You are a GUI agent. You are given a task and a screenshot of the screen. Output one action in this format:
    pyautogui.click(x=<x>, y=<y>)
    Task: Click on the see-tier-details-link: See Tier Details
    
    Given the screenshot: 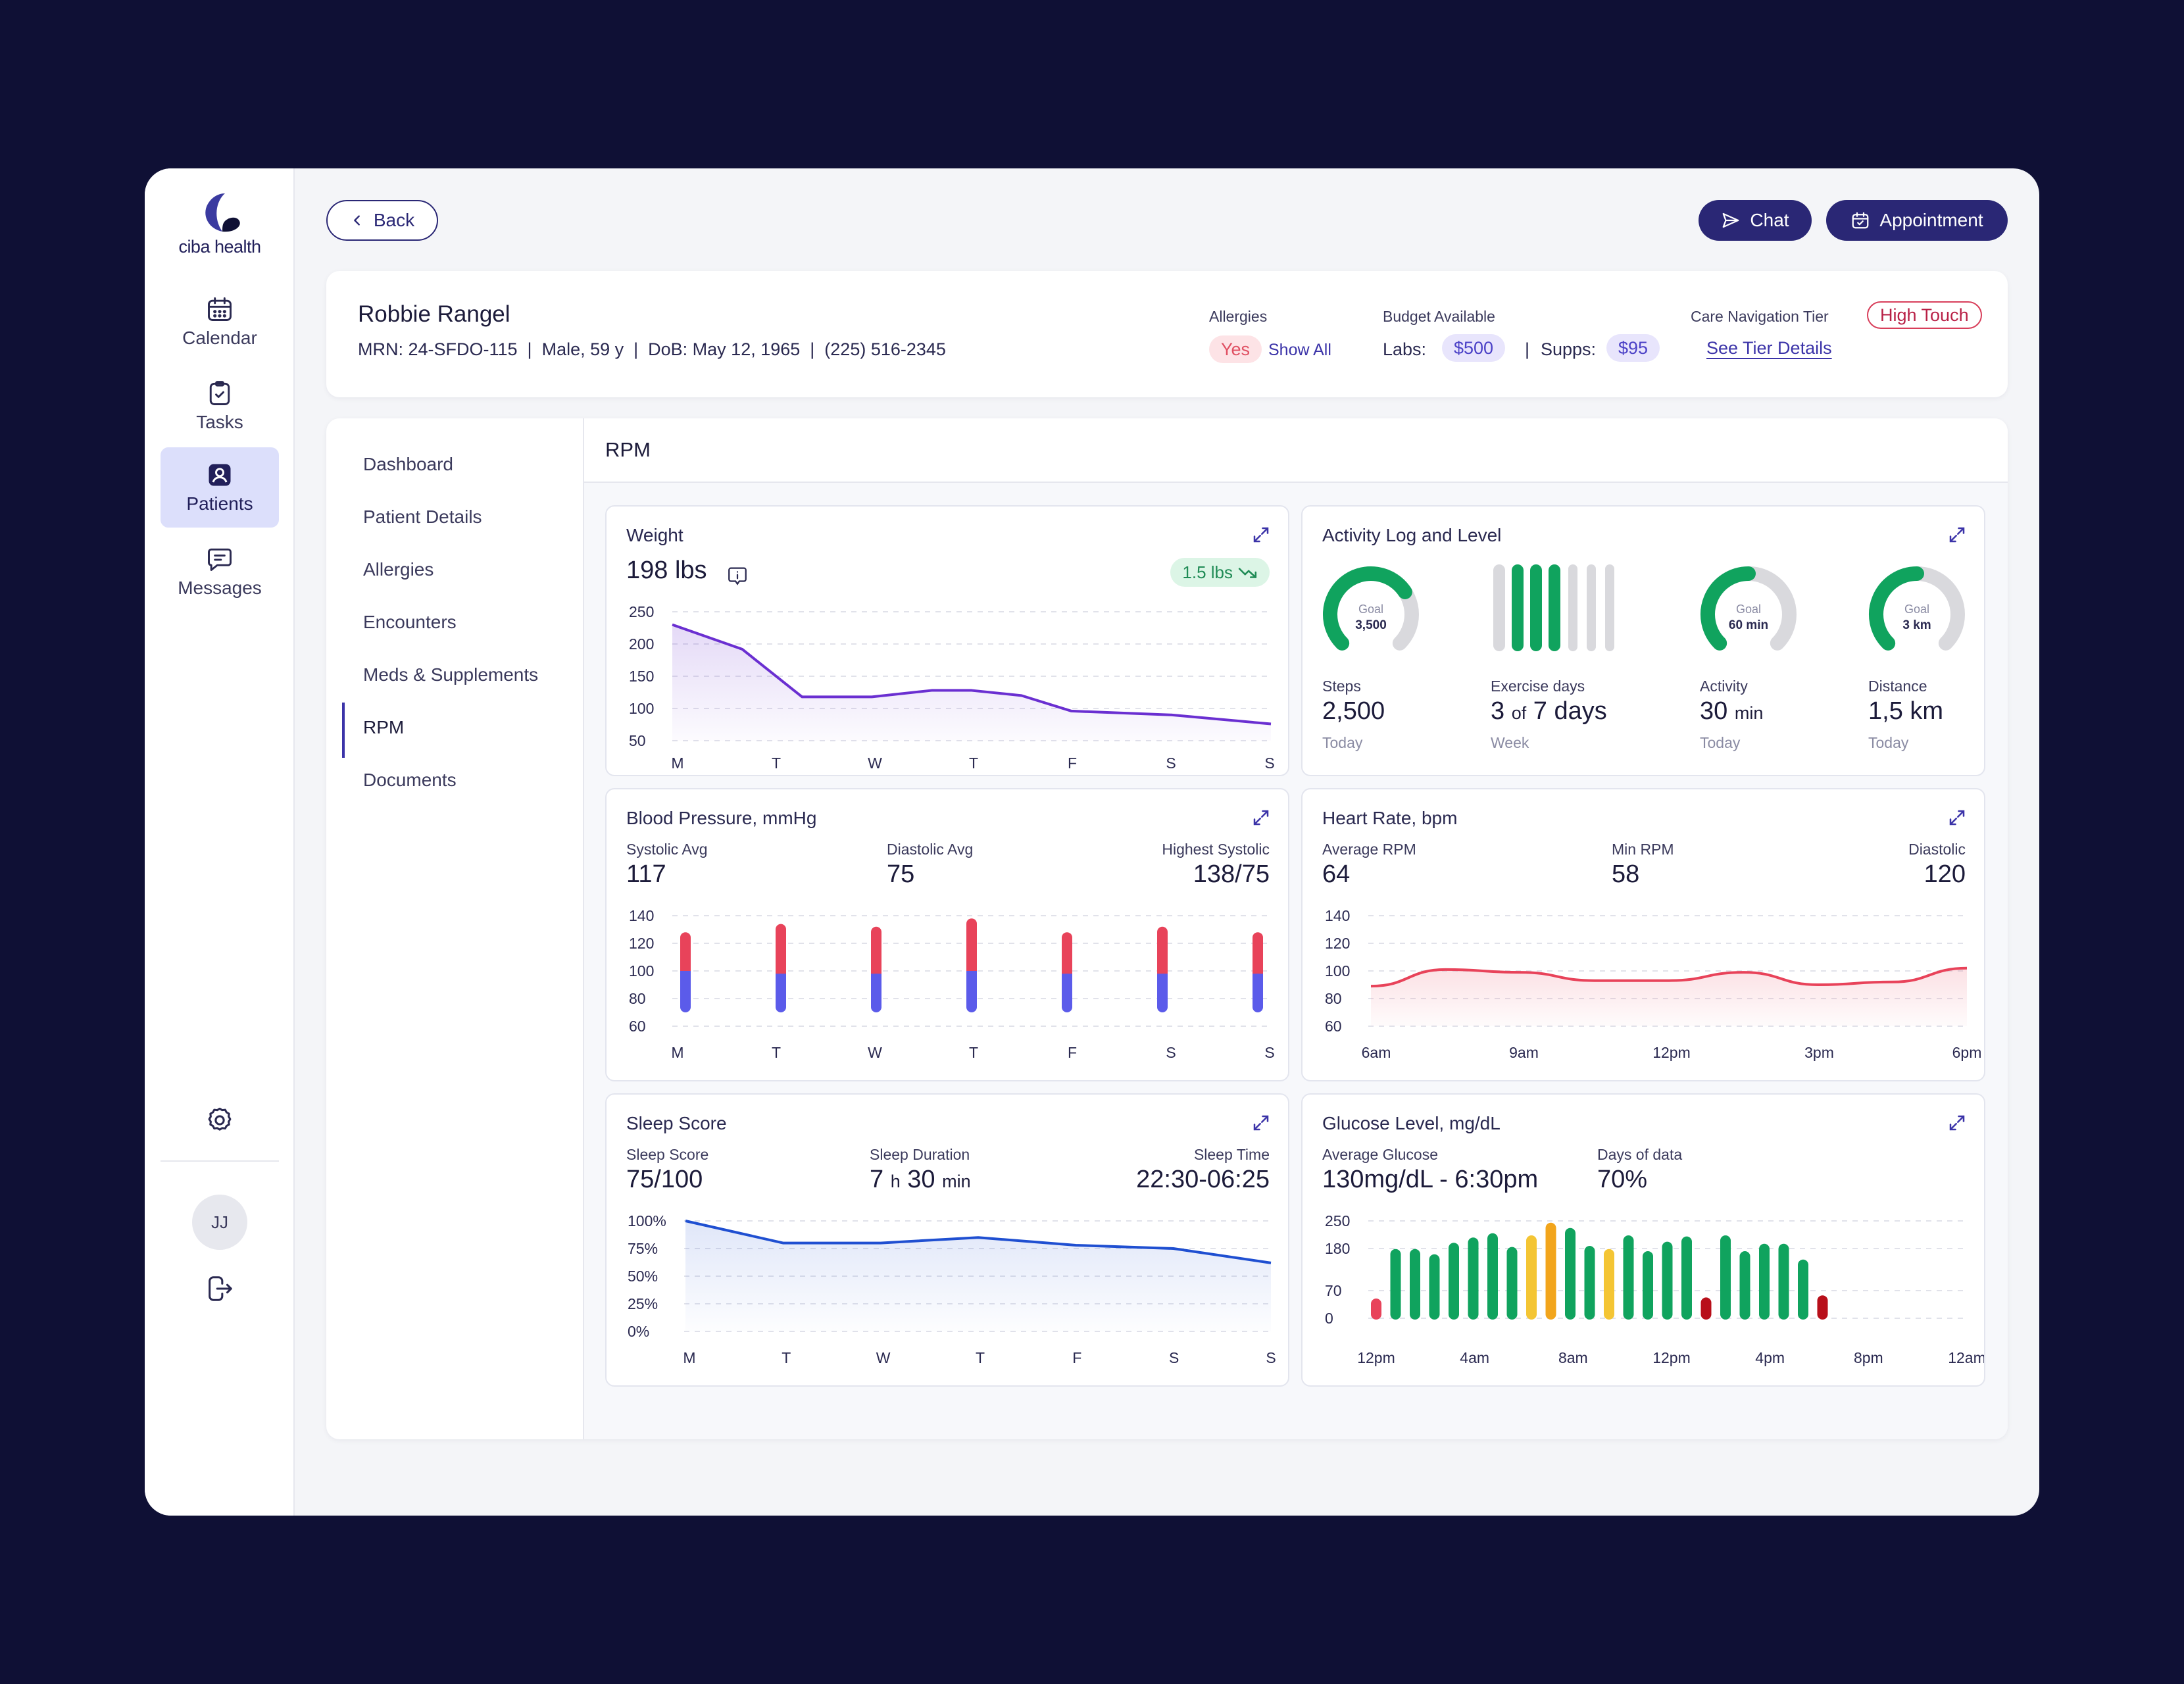 What is the action you would take?
    pyautogui.click(x=1769, y=348)
    